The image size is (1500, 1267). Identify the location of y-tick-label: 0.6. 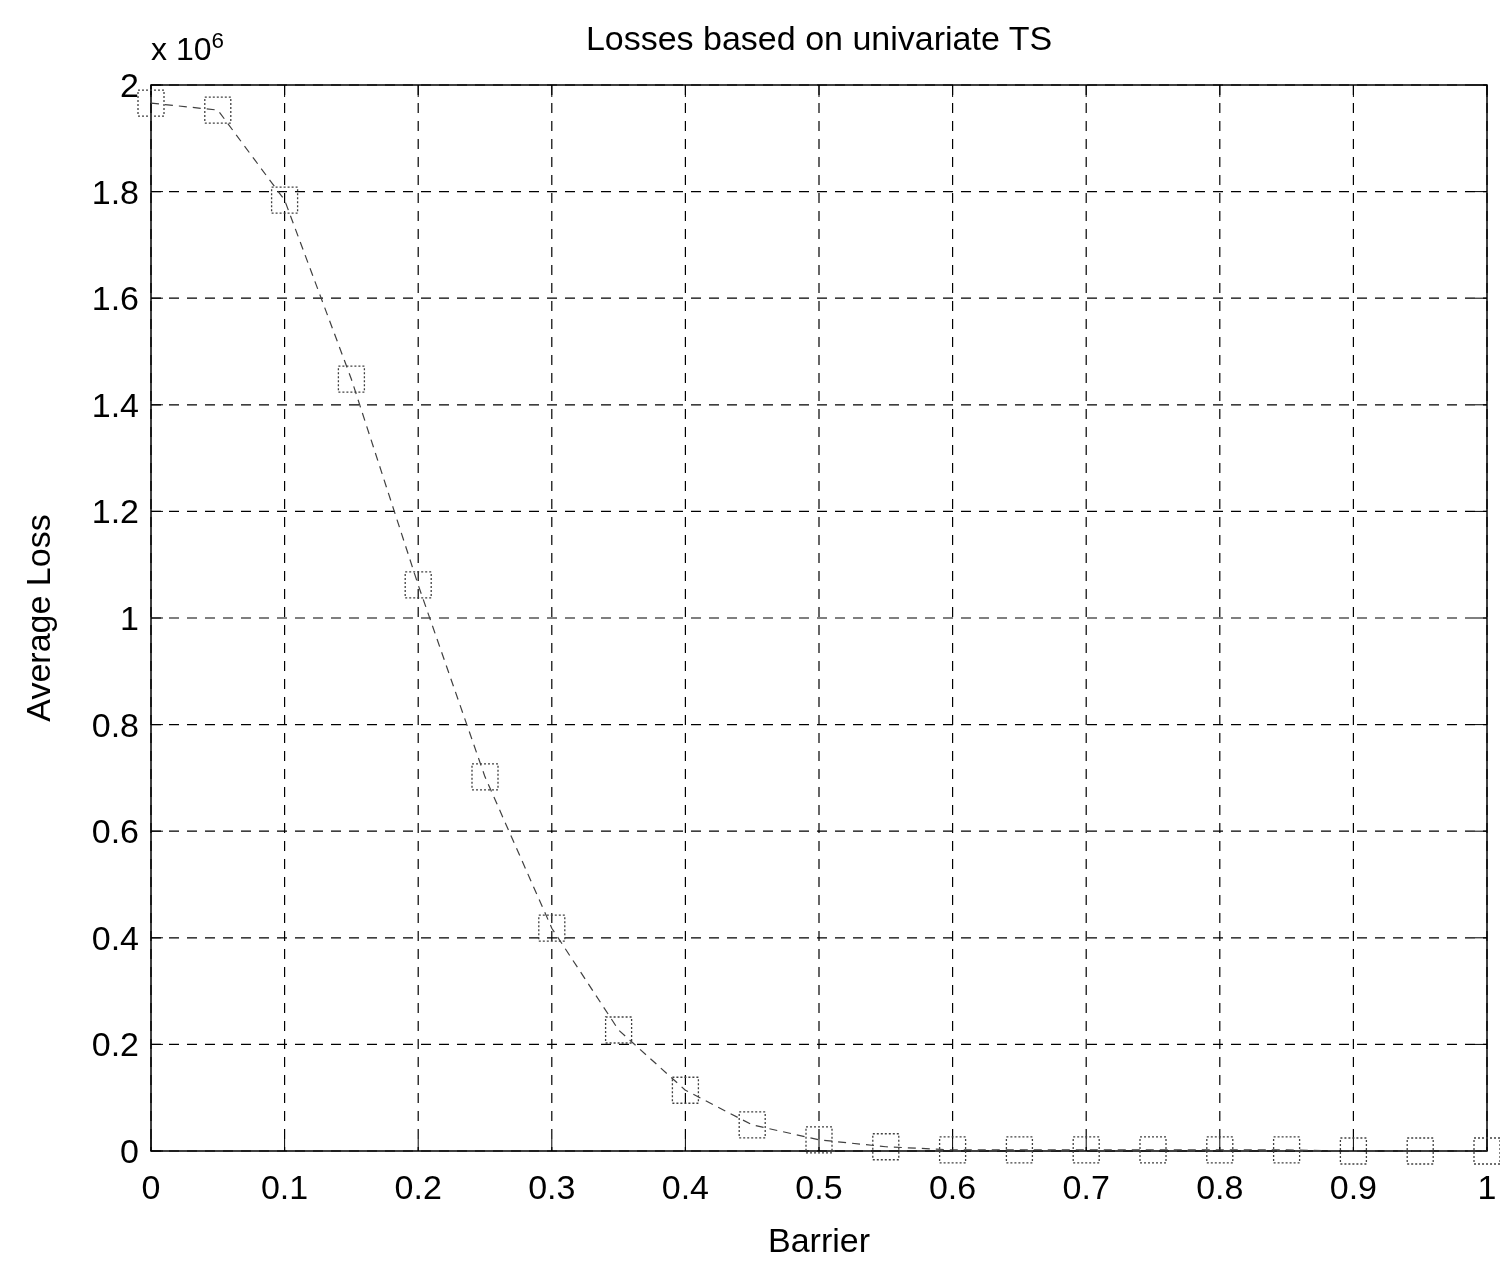
(115, 831).